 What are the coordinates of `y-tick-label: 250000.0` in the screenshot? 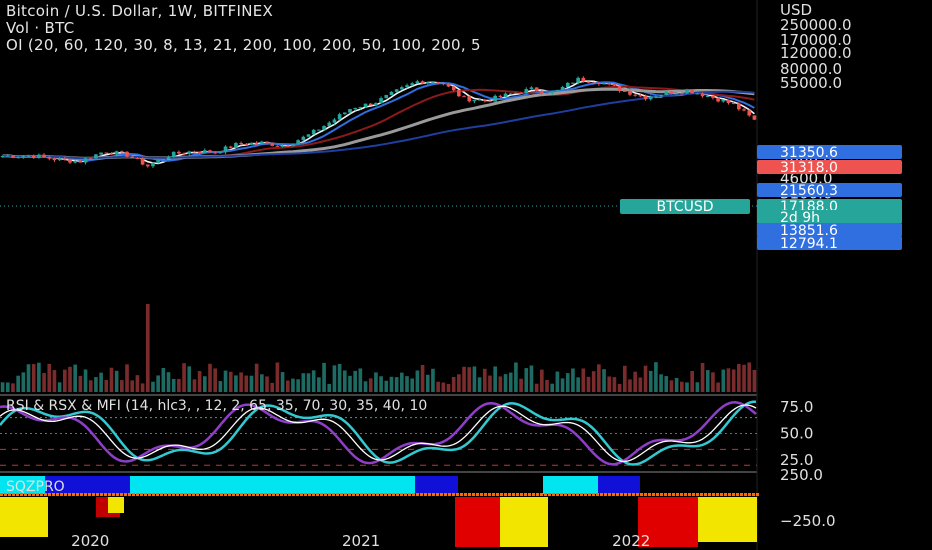 It's located at (816, 25).